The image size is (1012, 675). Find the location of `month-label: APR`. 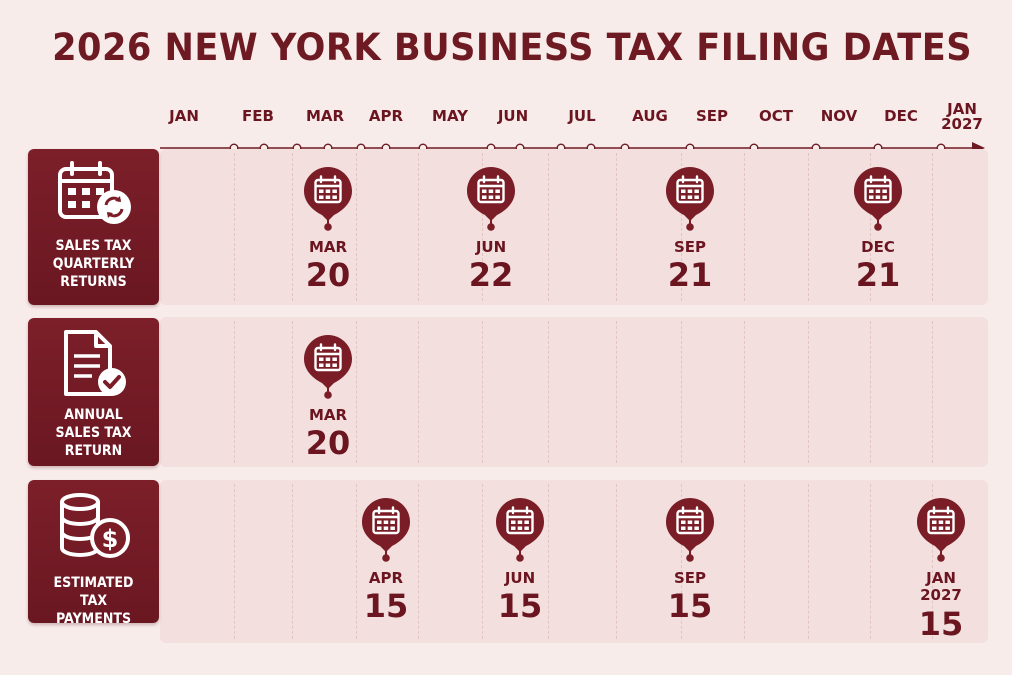

month-label: APR is located at coordinates (386, 116).